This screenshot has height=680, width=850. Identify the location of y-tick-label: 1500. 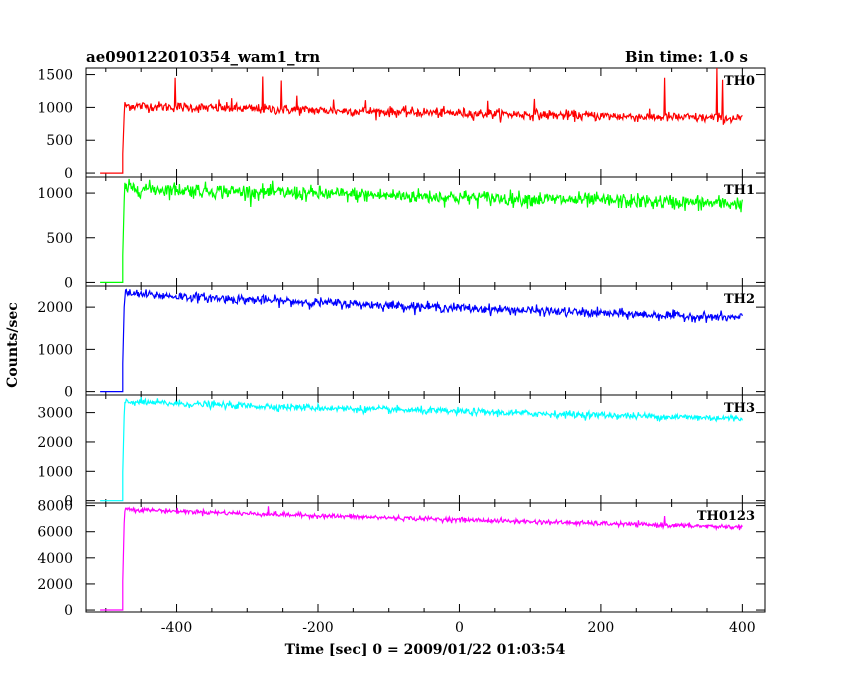
(55, 76).